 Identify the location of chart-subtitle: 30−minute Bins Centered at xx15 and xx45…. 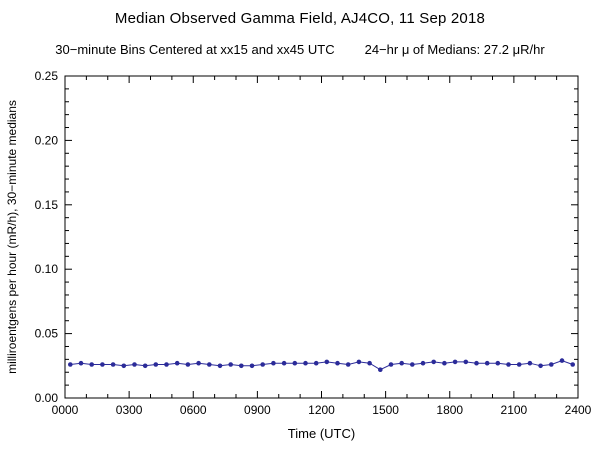
(300, 49).